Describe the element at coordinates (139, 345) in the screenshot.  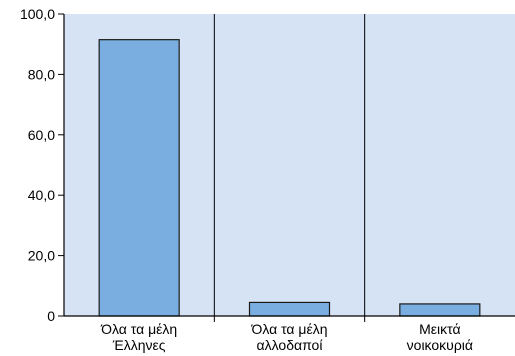
I see `x-category-label-line: Έλληνες` at that location.